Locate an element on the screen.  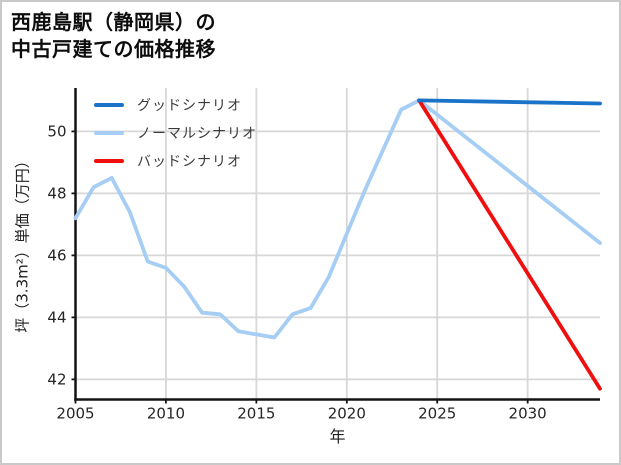
legend-item-bad-scenario: バッドシナリオ is located at coordinates (175, 161).